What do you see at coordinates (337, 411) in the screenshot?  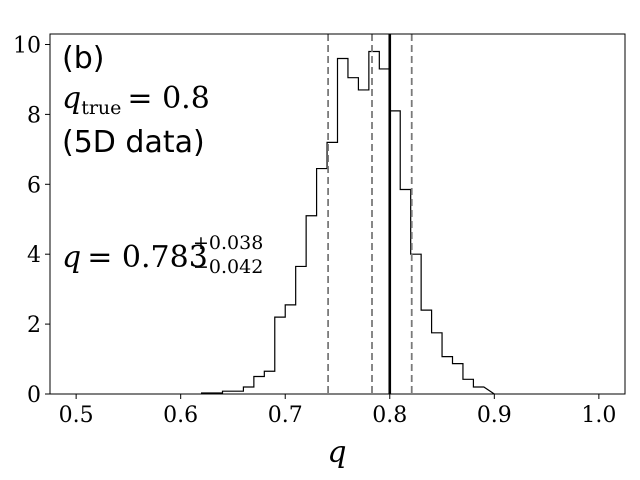 I see `x-axis-ticks: 0.5 0.6 0.7 0.8 0.9 1.0` at bounding box center [337, 411].